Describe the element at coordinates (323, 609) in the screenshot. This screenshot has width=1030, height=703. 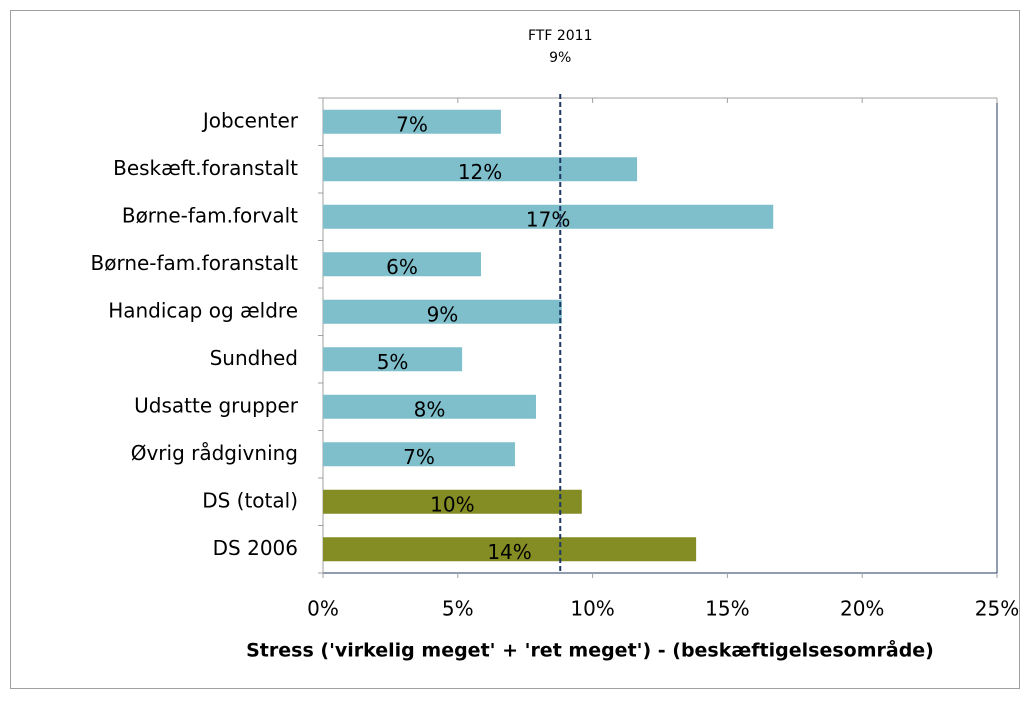
I see `x-tick-label: 0%` at that location.